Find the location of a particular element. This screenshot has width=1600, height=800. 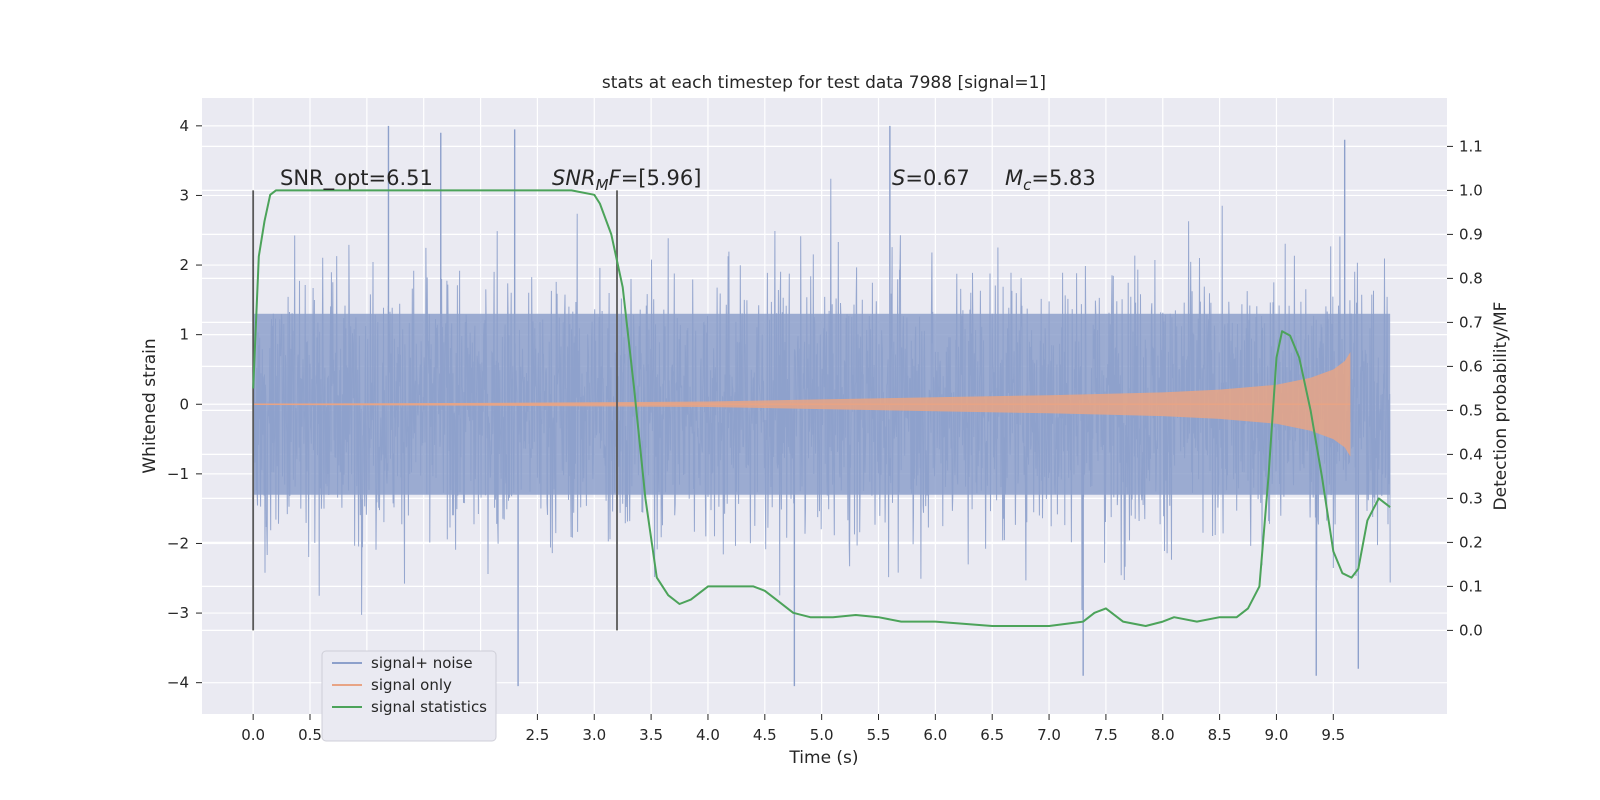

left-y-ticks: 4 3 2 1 0 −1 −2 −3 −4 is located at coordinates (184, 404).